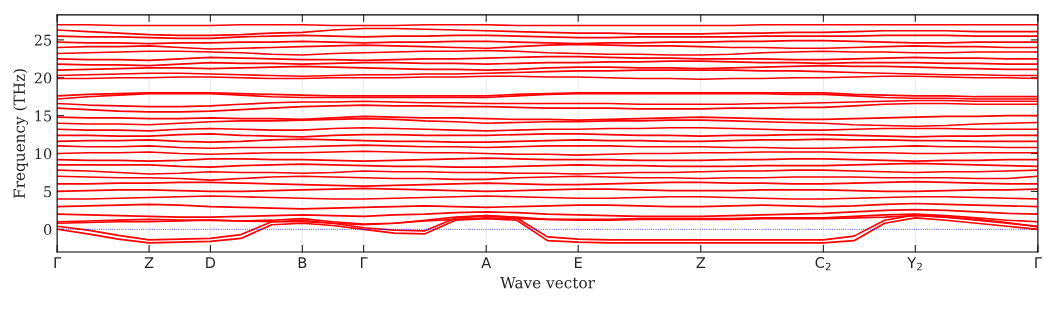 The image size is (1058, 310). I want to click on x-tick-label: E, so click(578, 262).